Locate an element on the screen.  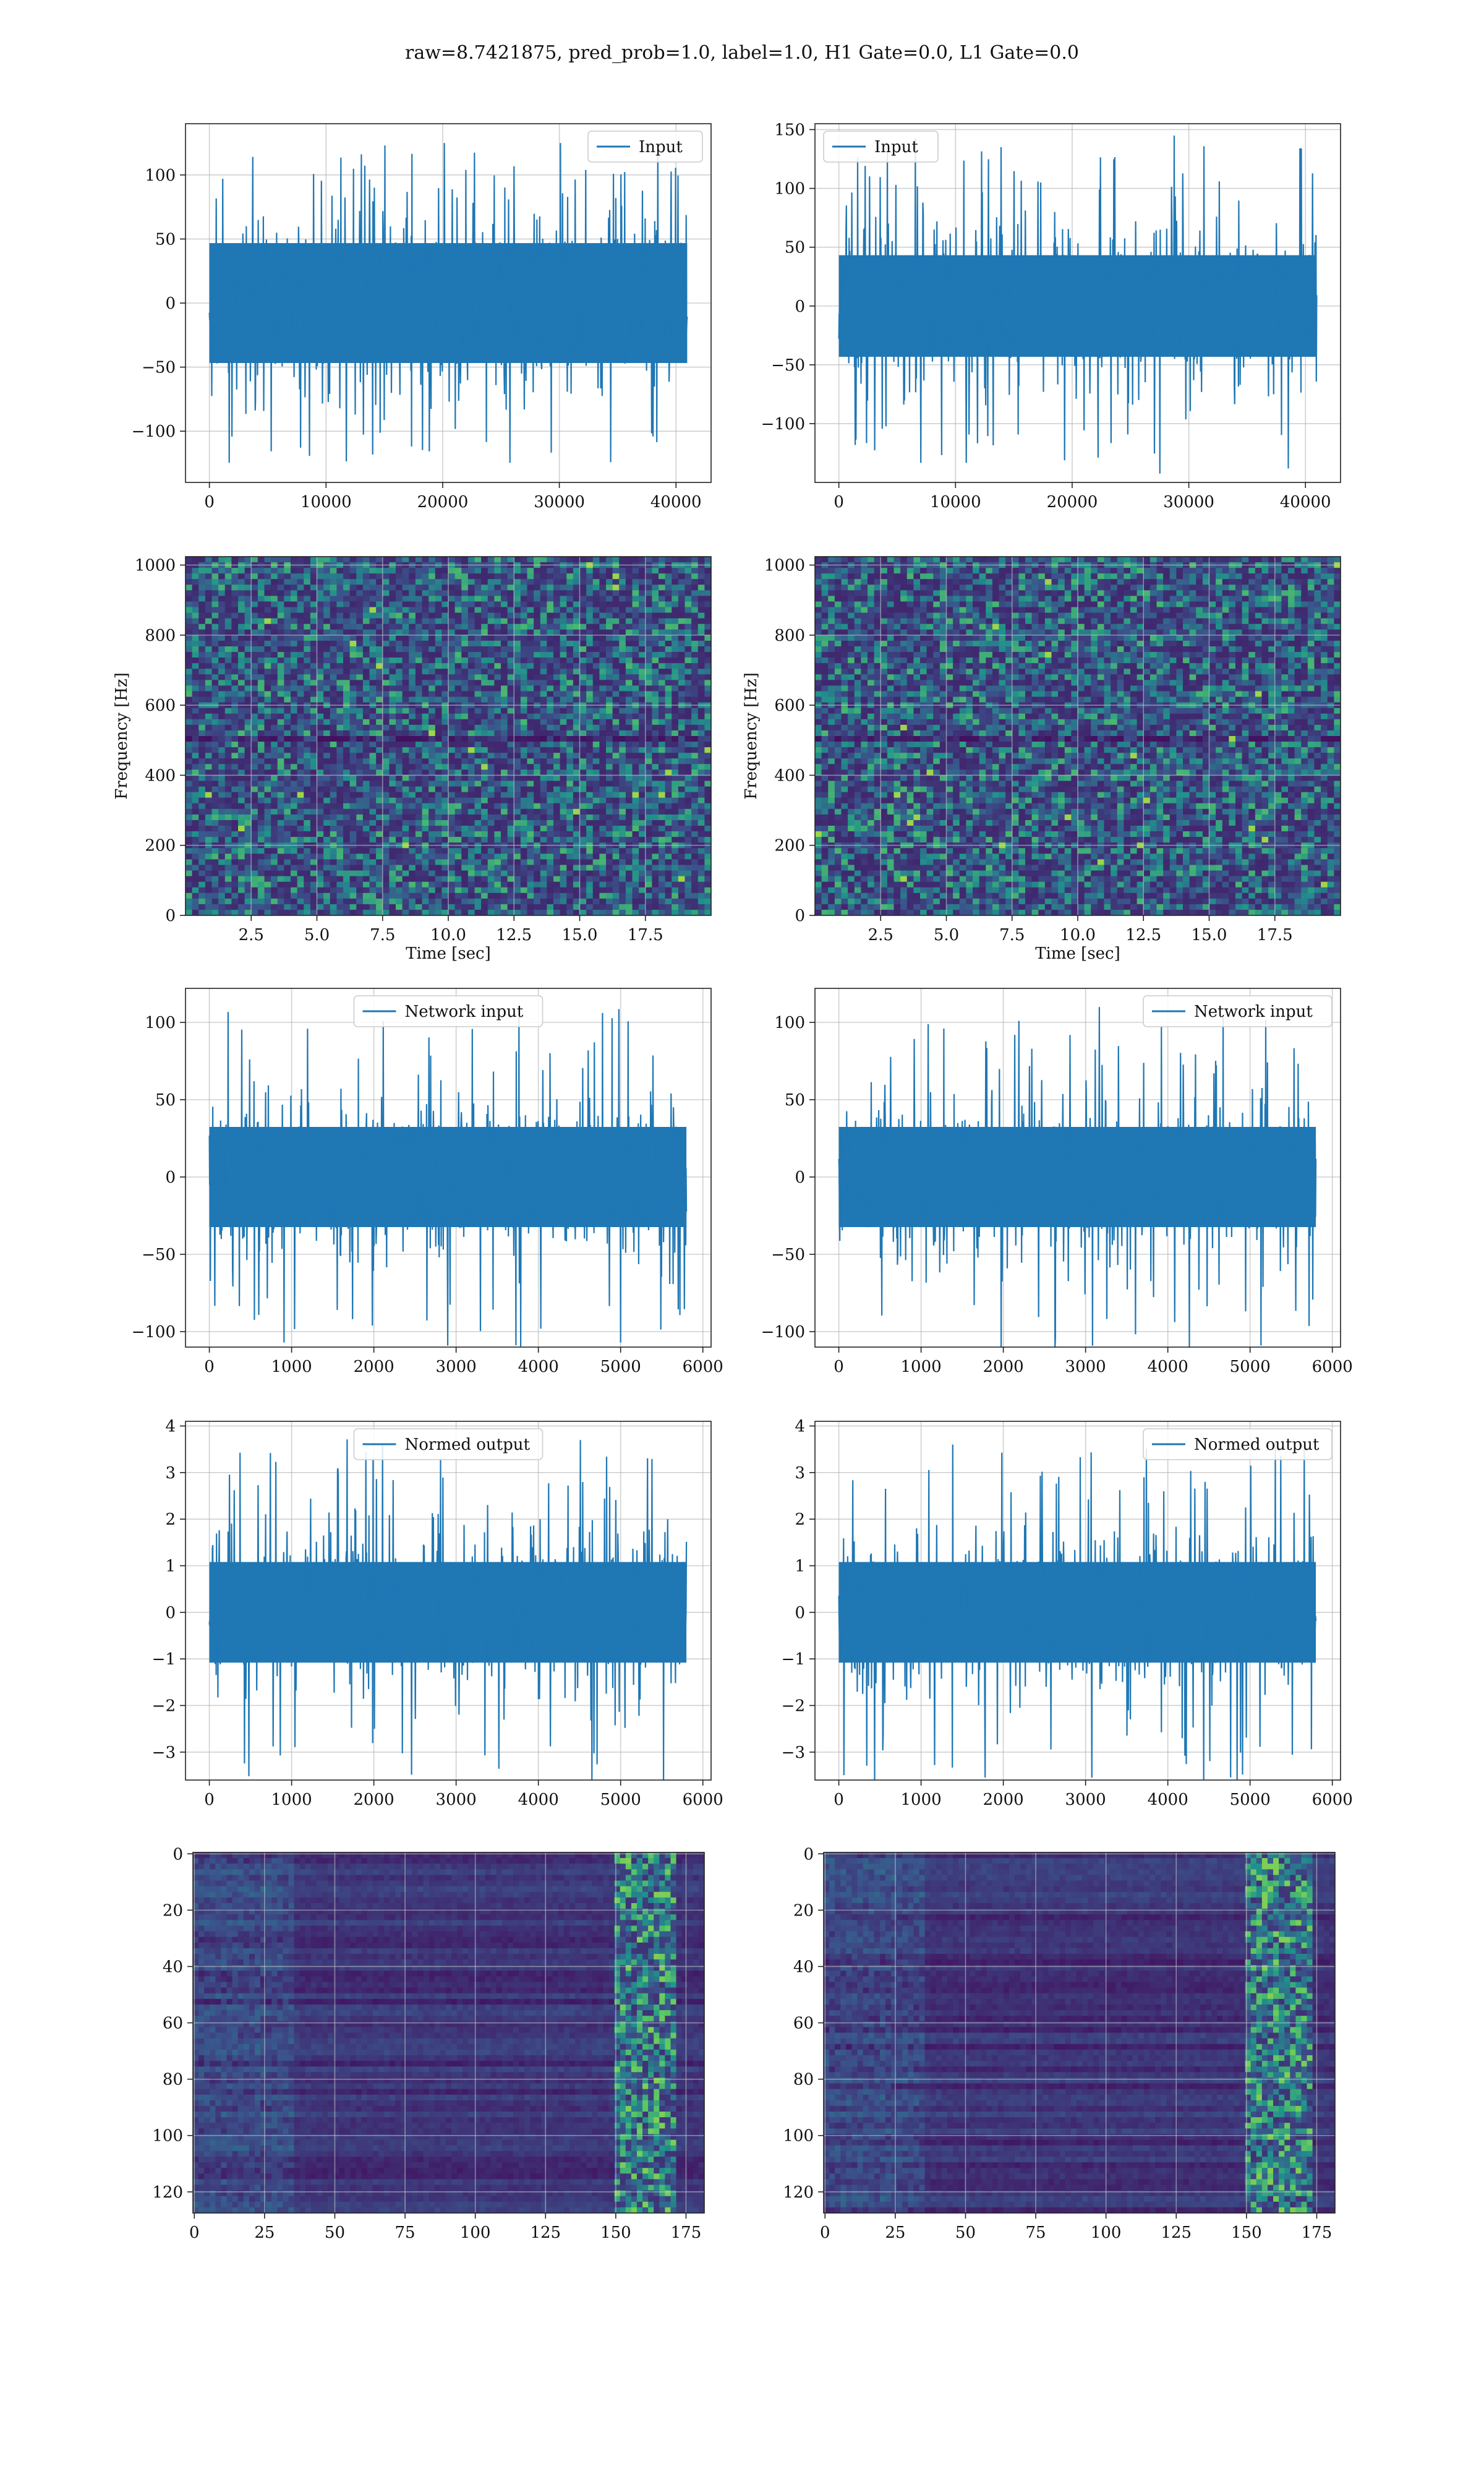
x-tick-label: 175 is located at coordinates (1317, 2233).